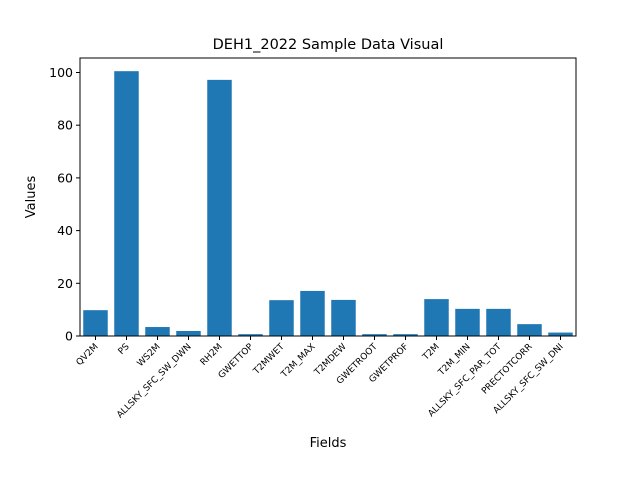  Describe the element at coordinates (529, 330) in the screenshot. I see `bar-prectotcorr` at that location.